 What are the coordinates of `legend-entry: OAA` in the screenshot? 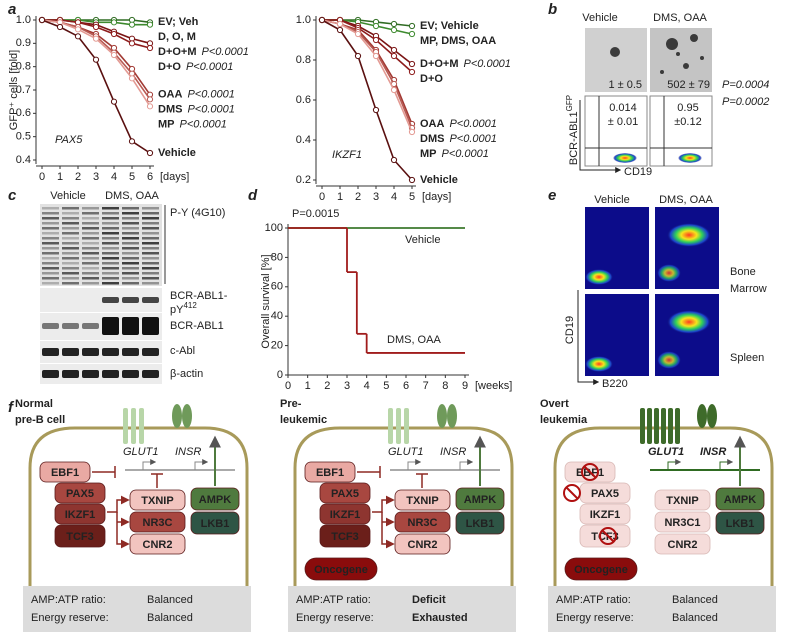 It's located at (170, 95).